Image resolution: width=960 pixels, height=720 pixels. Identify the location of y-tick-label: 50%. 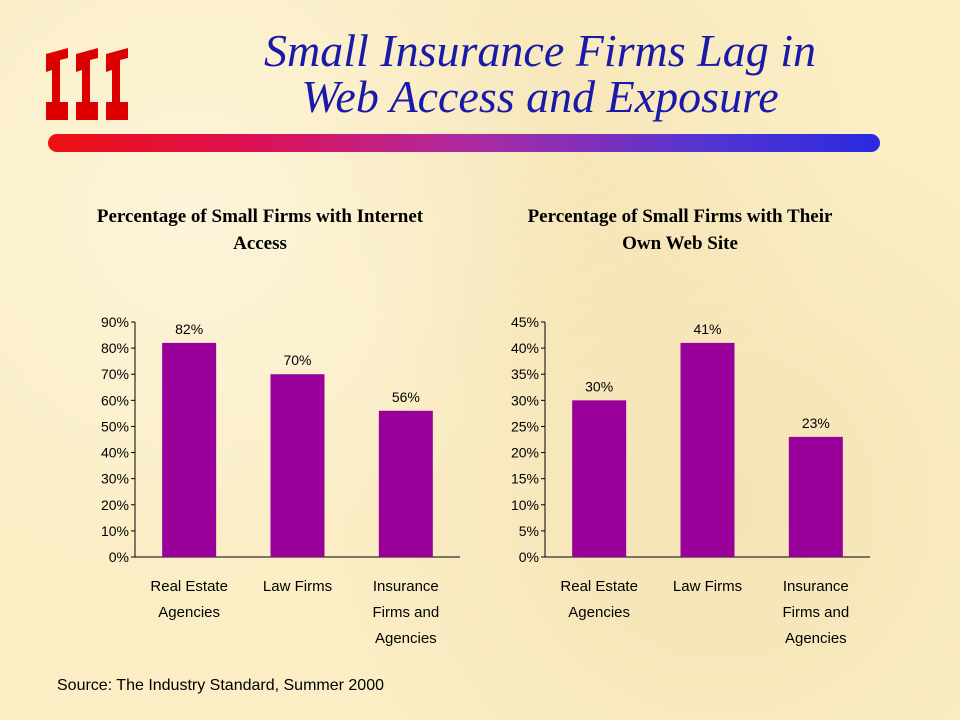
(115, 426).